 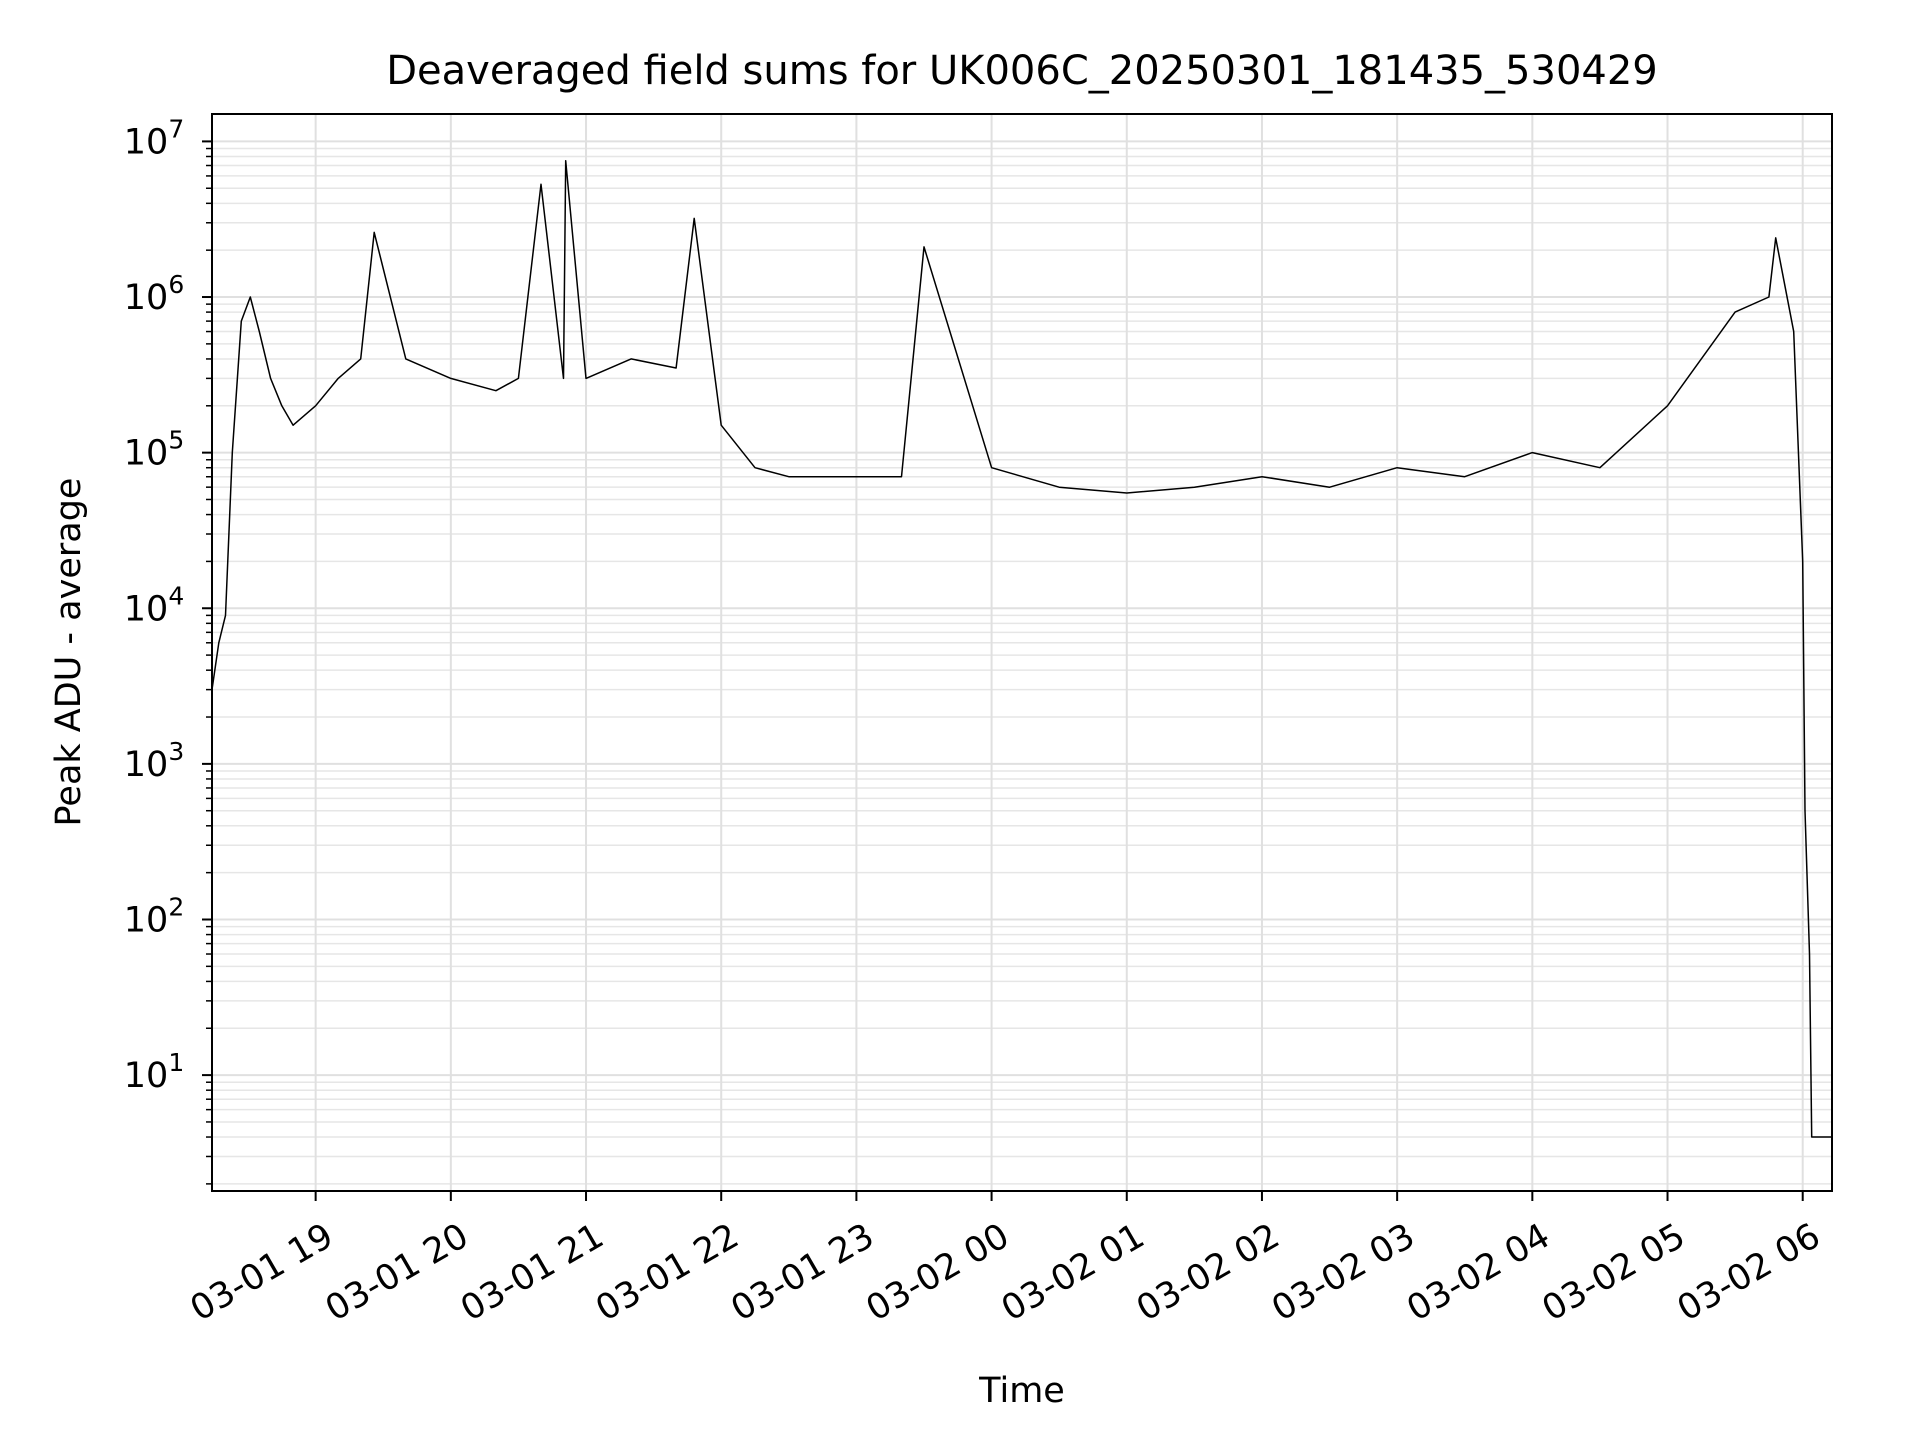 What do you see at coordinates (1021, 1391) in the screenshot?
I see `x-axis-title: Time` at bounding box center [1021, 1391].